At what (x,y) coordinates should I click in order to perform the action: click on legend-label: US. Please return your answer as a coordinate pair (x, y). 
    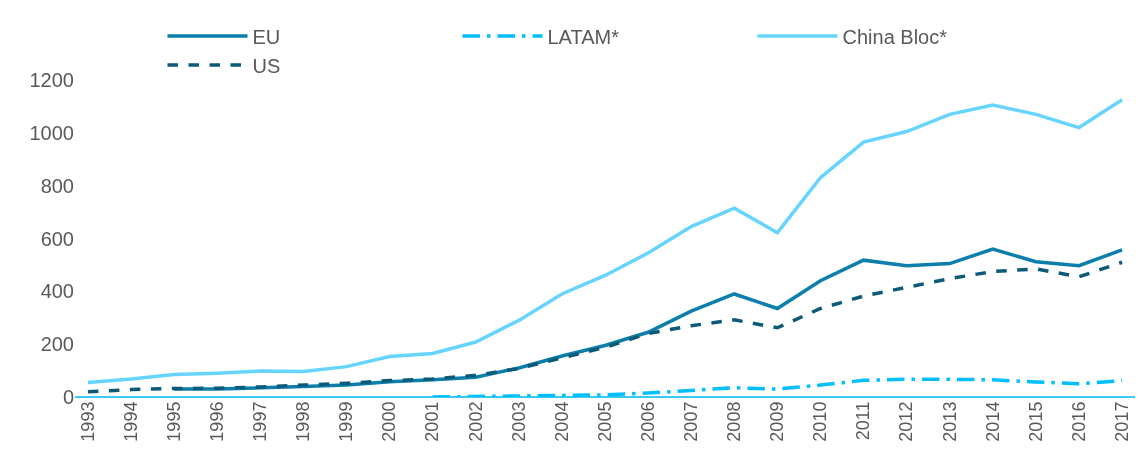
    Looking at the image, I should click on (266, 65).